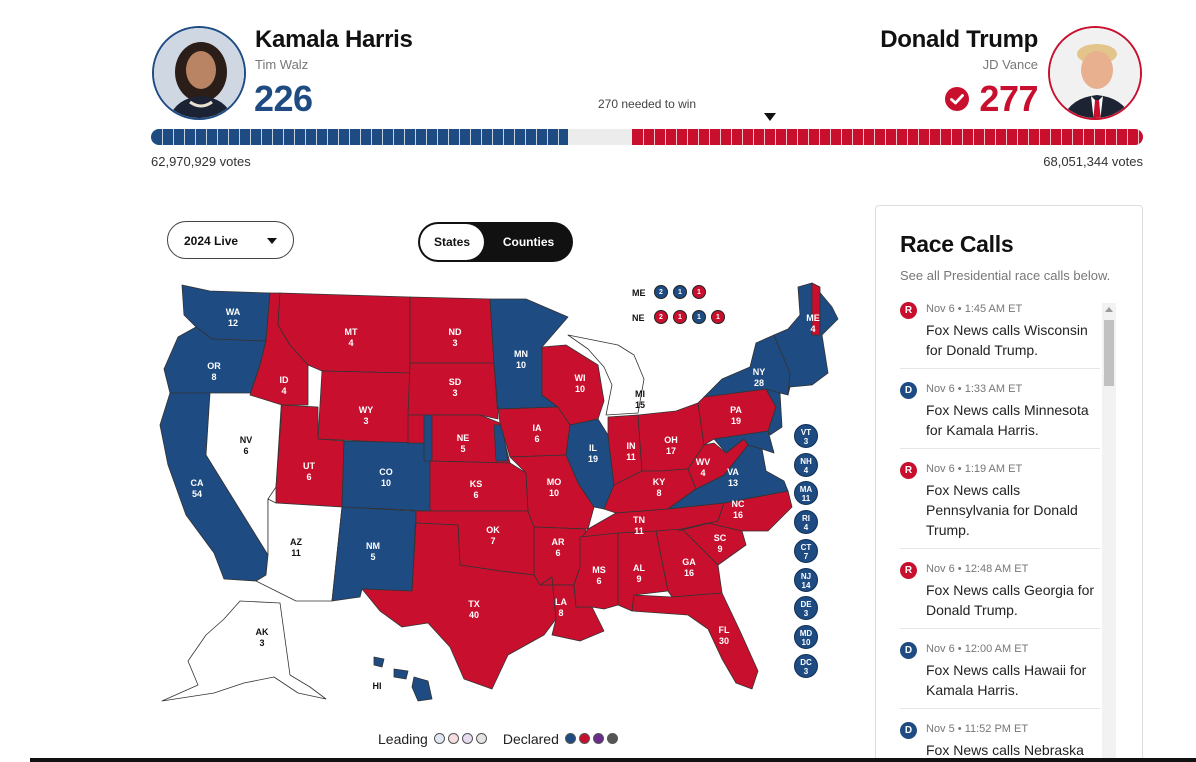 This screenshot has width=1196, height=762. What do you see at coordinates (459, 606) in the screenshot?
I see `state-tx` at bounding box center [459, 606].